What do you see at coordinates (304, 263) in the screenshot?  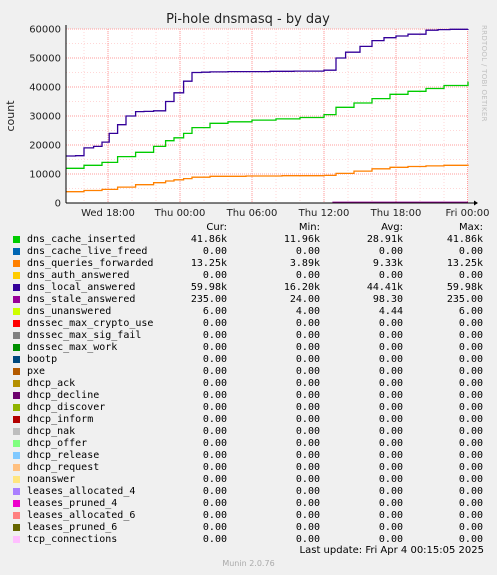 I see `legend-value-min: 3.89k` at bounding box center [304, 263].